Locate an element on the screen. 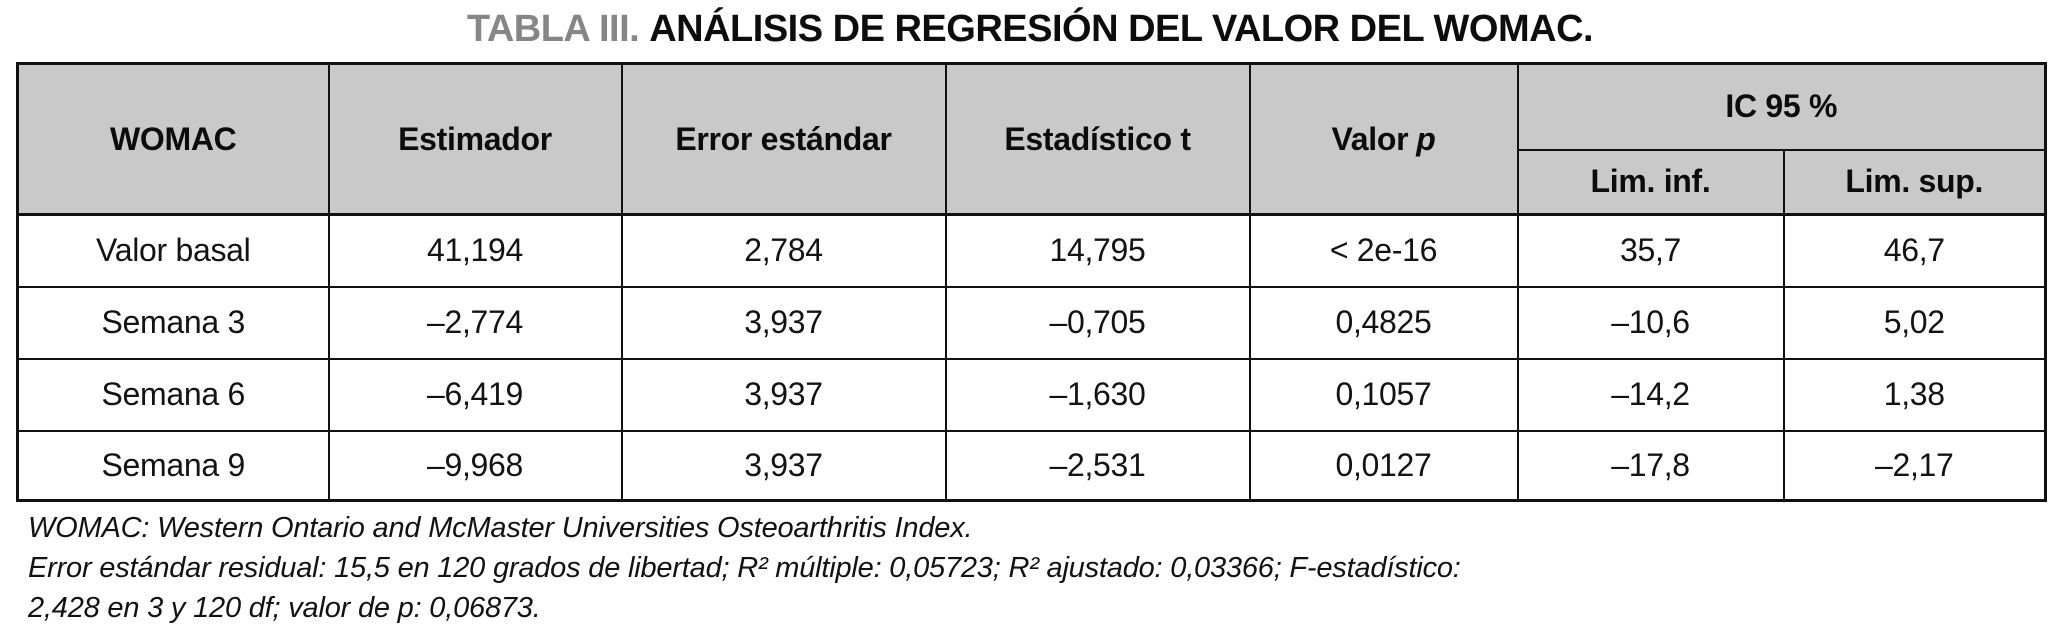 Image resolution: width=2059 pixels, height=640 pixels. cell-estimador: –6,419 is located at coordinates (475, 394).